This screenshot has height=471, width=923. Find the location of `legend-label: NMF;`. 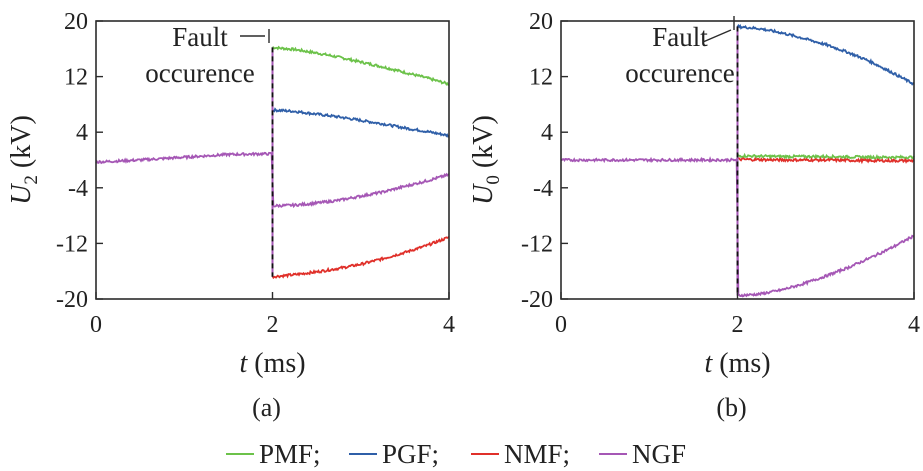

legend-label: NMF; is located at coordinates (537, 454).